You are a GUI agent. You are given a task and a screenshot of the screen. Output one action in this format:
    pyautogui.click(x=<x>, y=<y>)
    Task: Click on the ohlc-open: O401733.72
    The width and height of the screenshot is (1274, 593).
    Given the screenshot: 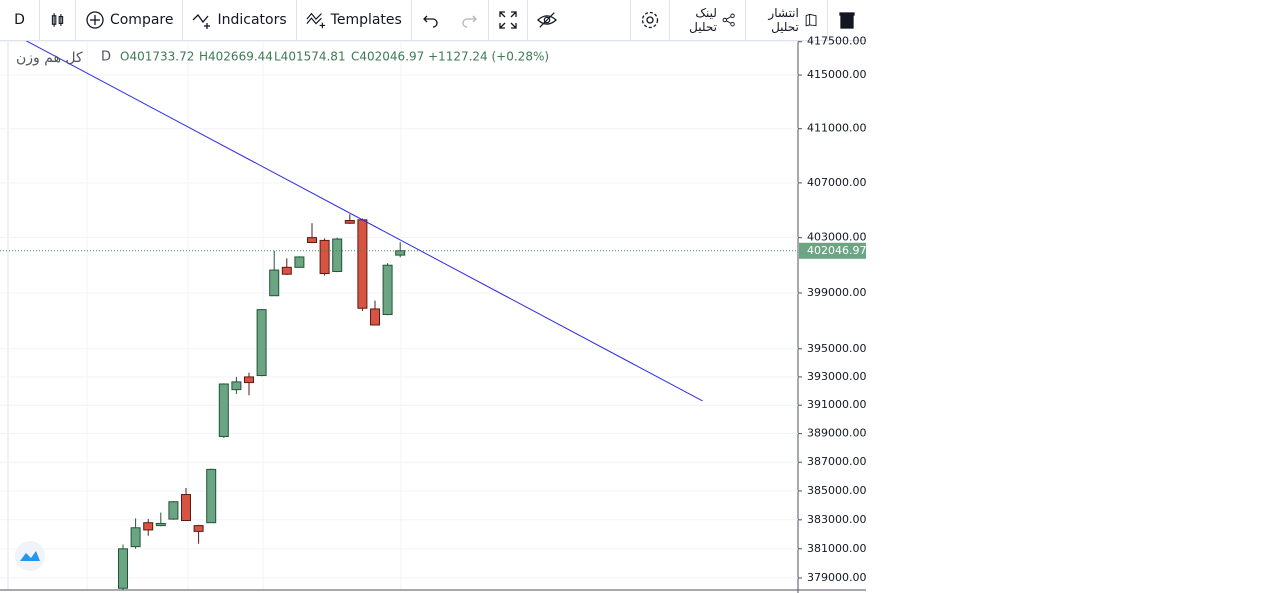 What is the action you would take?
    pyautogui.click(x=157, y=57)
    